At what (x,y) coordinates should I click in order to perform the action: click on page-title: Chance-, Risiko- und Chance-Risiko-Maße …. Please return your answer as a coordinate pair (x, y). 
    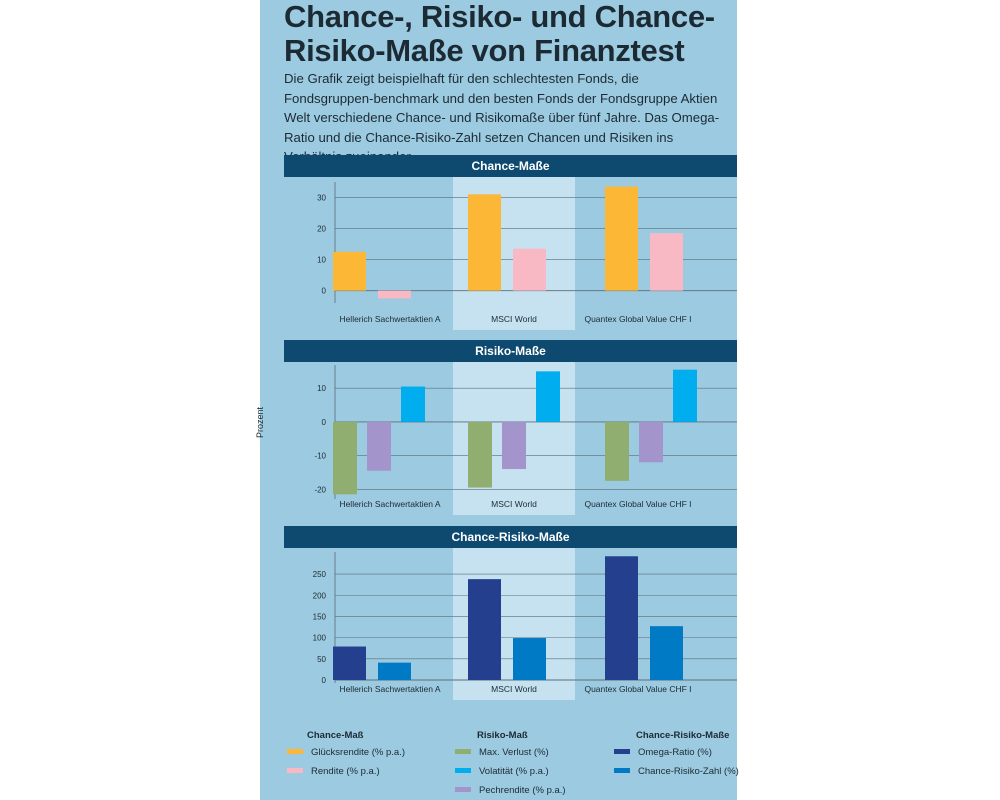
    Looking at the image, I should click on (499, 34).